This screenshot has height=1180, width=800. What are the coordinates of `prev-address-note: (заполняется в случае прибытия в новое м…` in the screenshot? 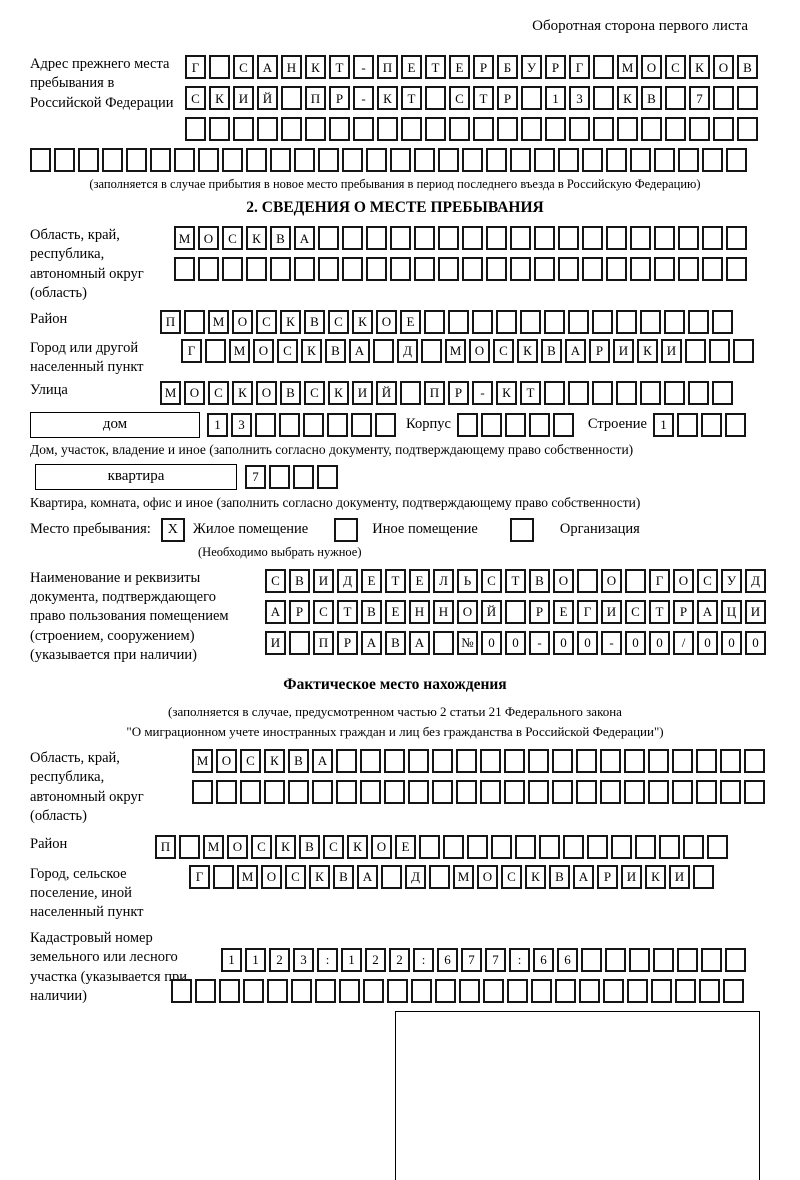 It's located at (395, 184).